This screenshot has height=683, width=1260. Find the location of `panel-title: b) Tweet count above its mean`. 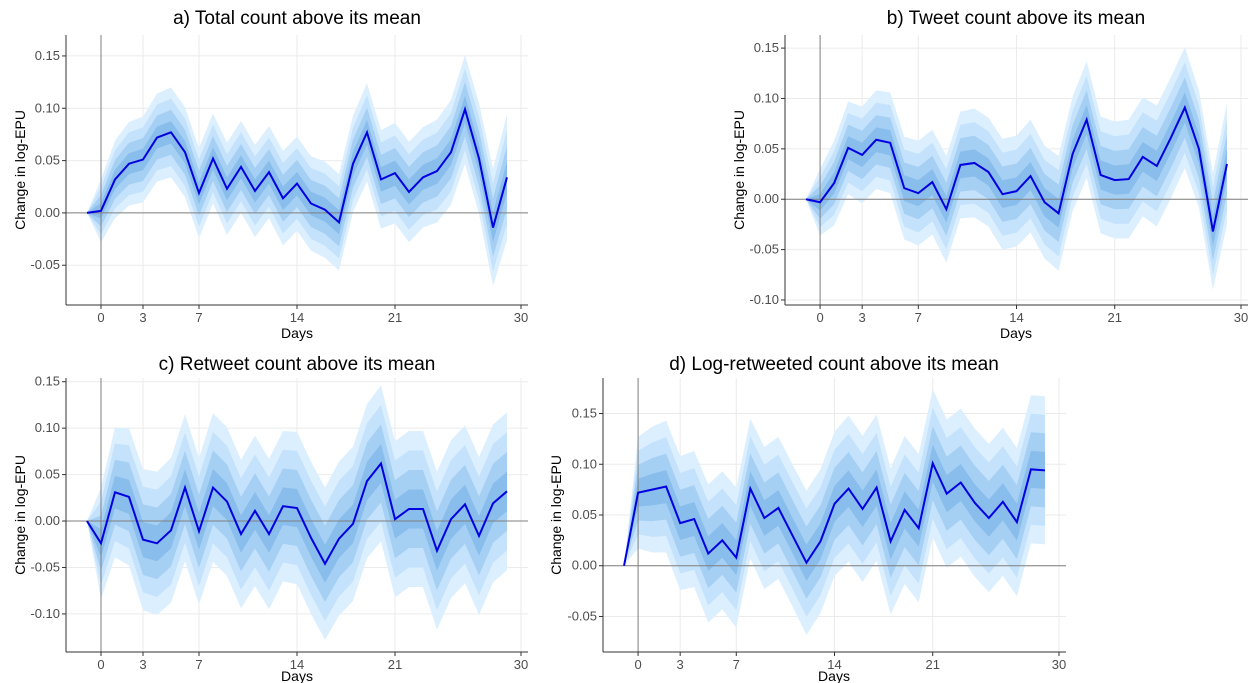

panel-title: b) Tweet count above its mean is located at coordinates (1016, 18).